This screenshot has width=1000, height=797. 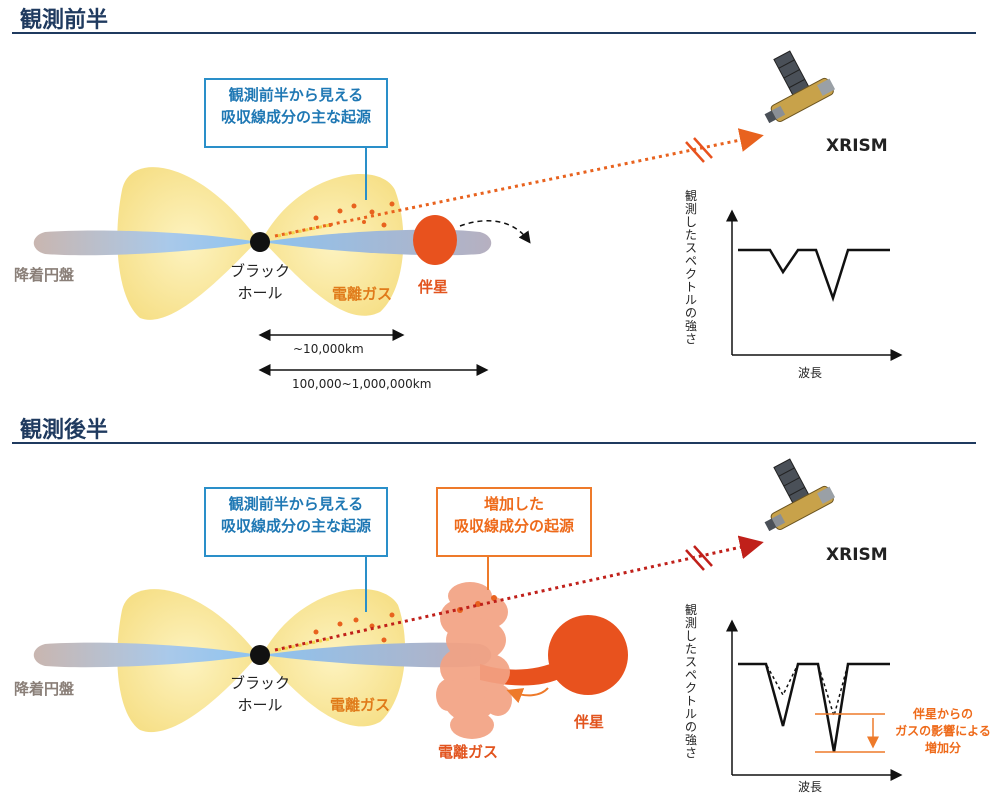 What do you see at coordinates (513, 526) in the screenshot?
I see `callout2-line-2: 吸収線成分の起源` at bounding box center [513, 526].